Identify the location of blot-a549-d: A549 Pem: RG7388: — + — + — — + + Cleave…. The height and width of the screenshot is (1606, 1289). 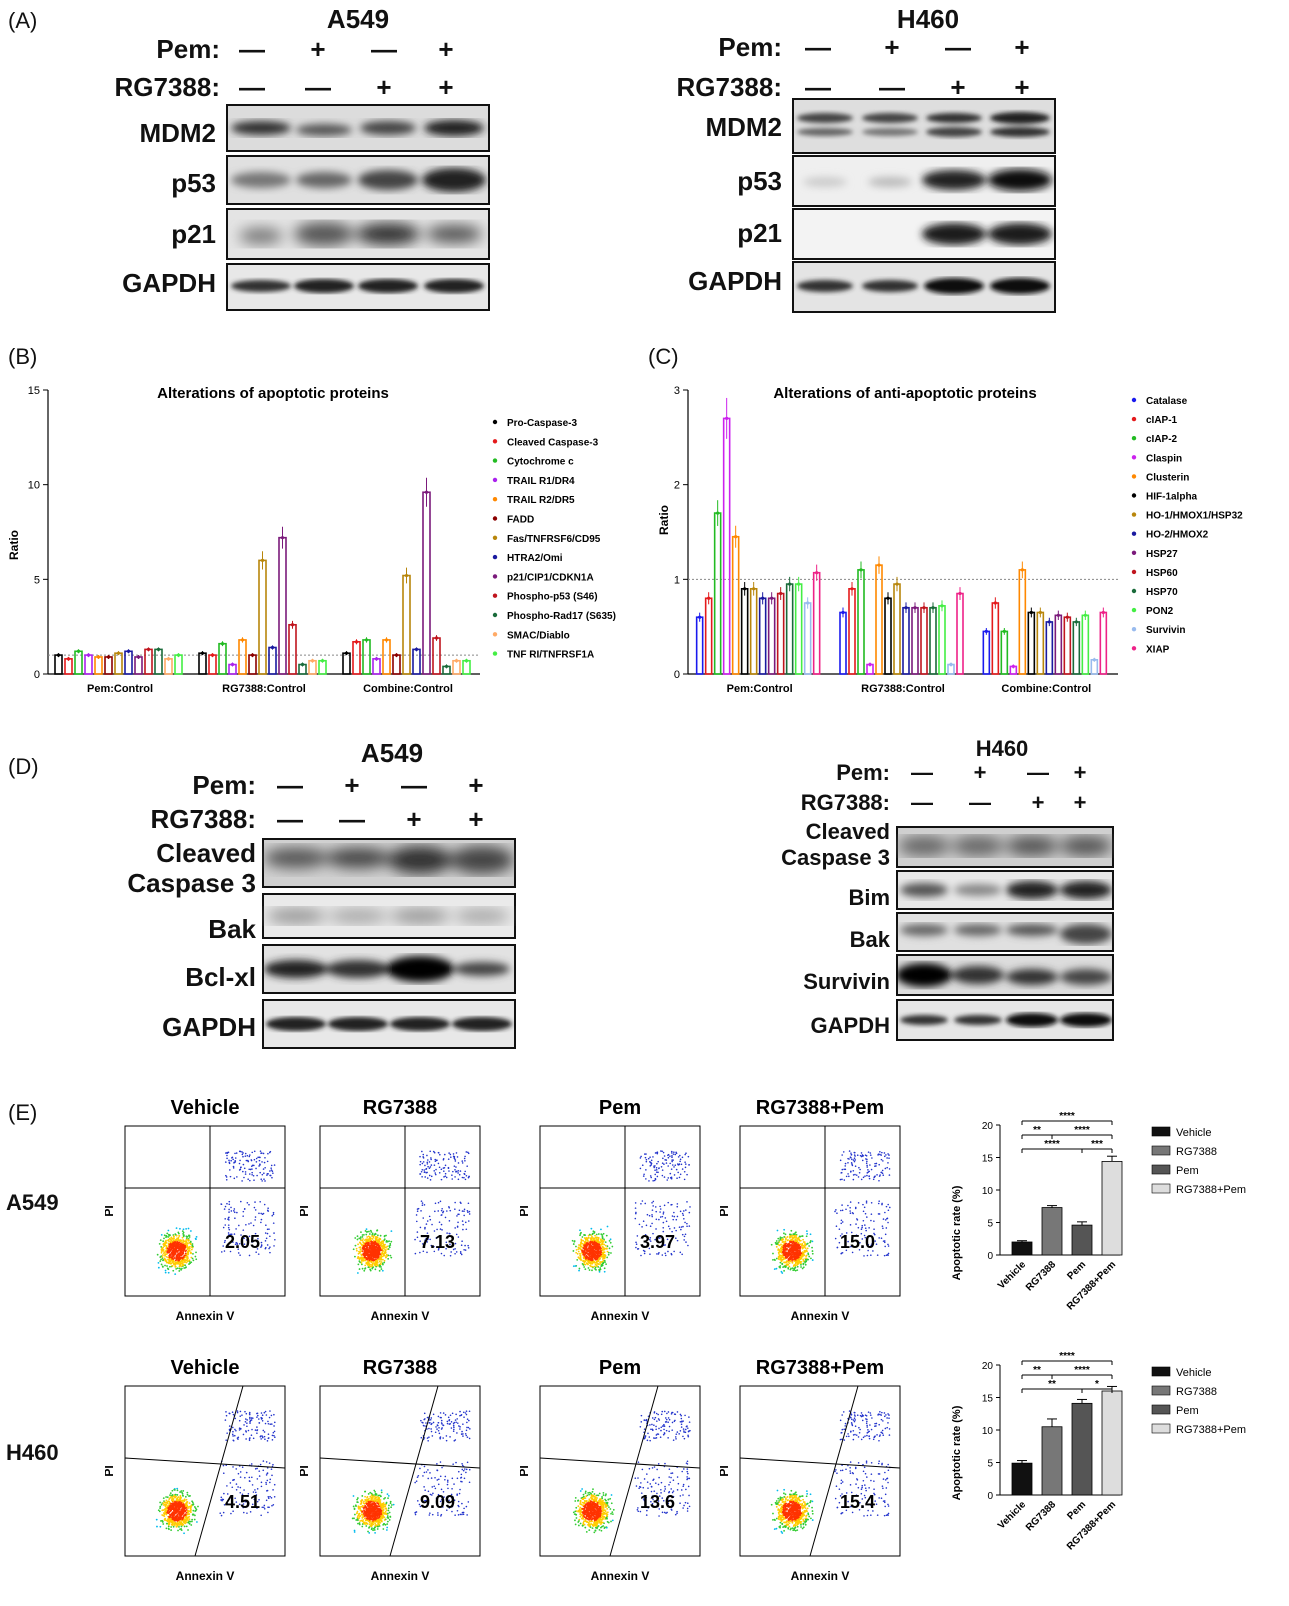
(320, 895).